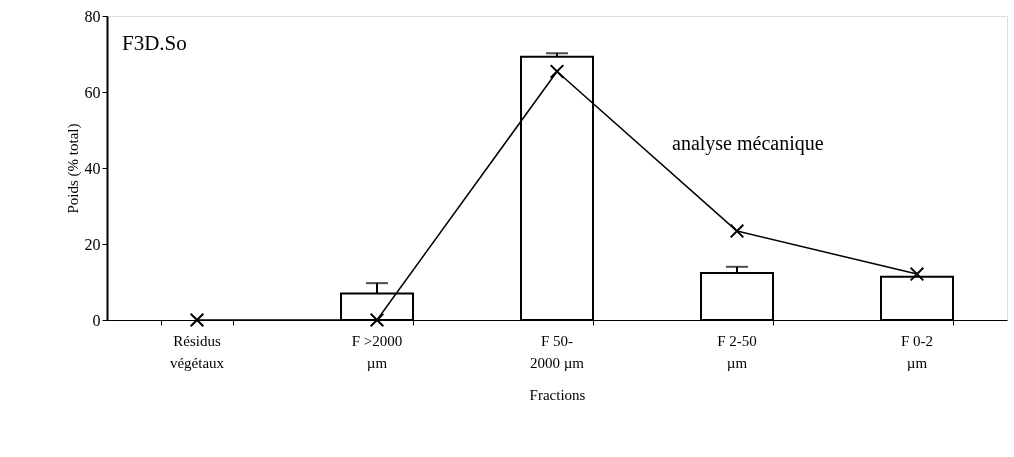 The height and width of the screenshot is (457, 1014). I want to click on x-tick-label: F 0-2 µm, so click(917, 352).